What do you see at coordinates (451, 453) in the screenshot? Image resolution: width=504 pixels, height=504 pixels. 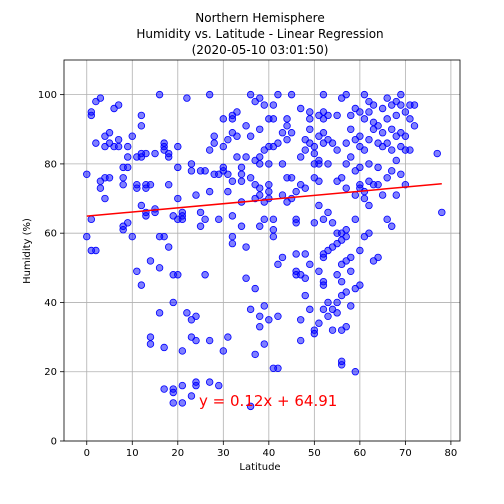 I see `x-tick-label-8: 80` at bounding box center [451, 453].